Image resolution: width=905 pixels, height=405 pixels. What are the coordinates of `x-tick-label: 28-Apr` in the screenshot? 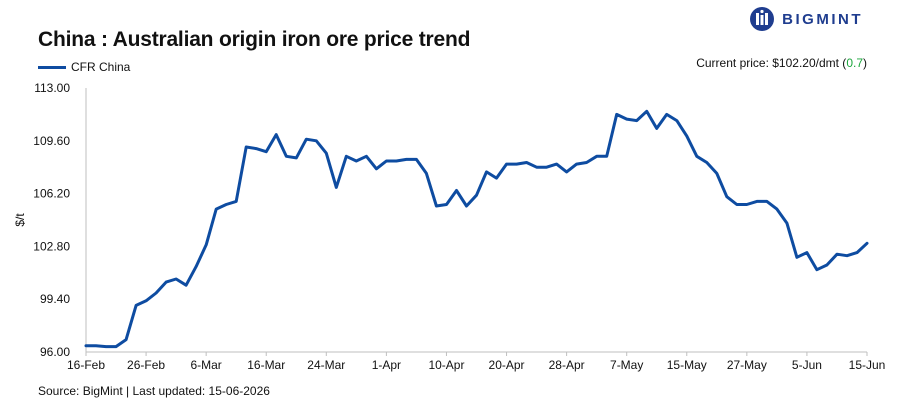 It's located at (567, 365).